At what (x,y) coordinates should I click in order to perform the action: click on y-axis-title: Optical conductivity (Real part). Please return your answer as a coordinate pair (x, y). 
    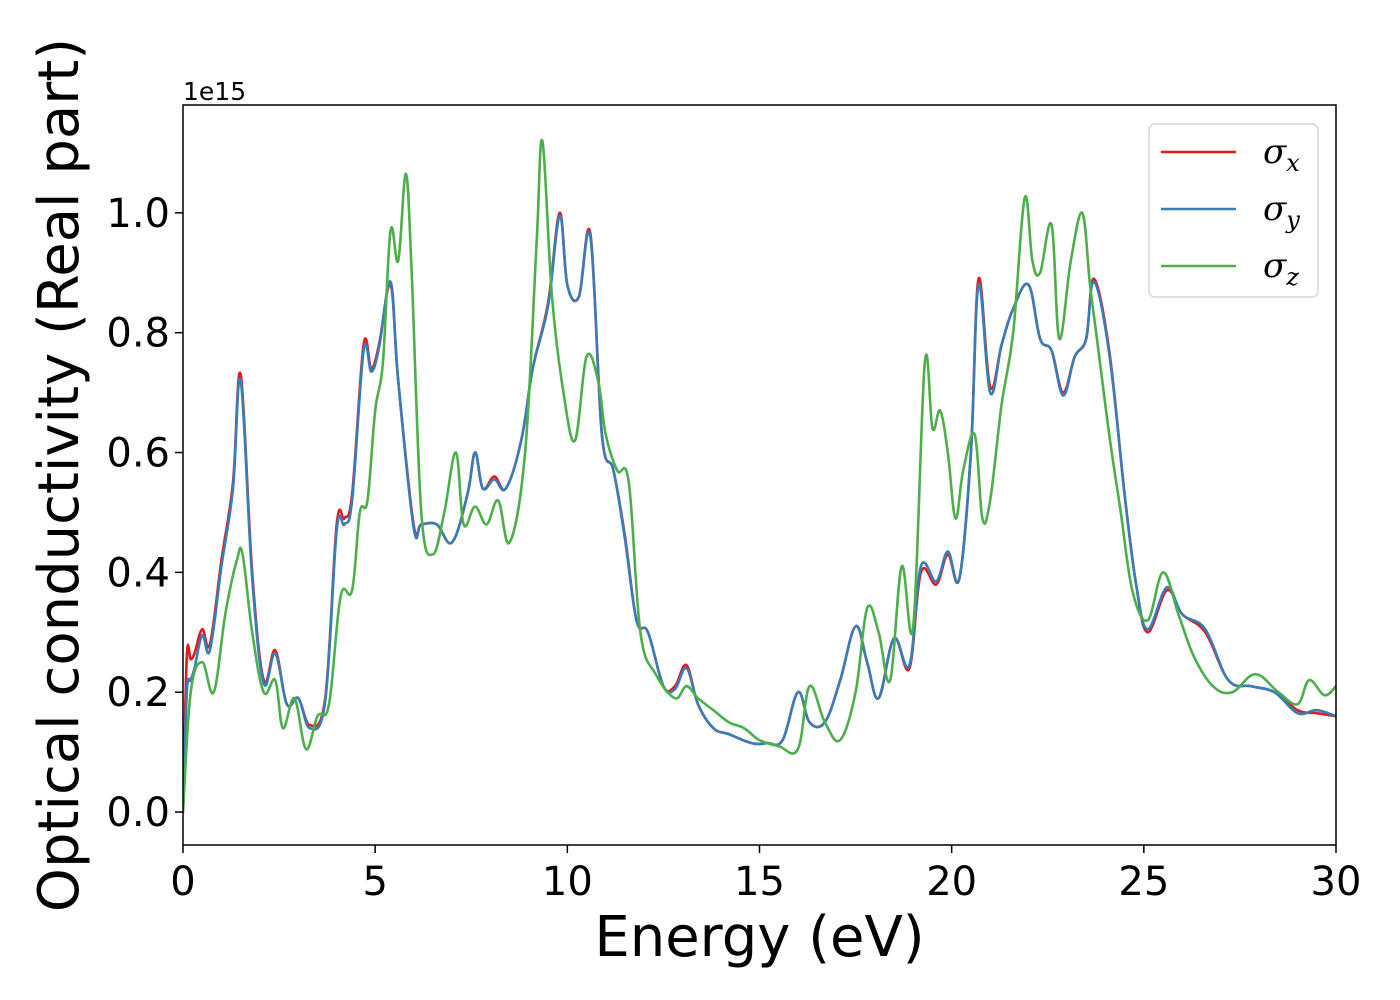
    Looking at the image, I should click on (59, 475).